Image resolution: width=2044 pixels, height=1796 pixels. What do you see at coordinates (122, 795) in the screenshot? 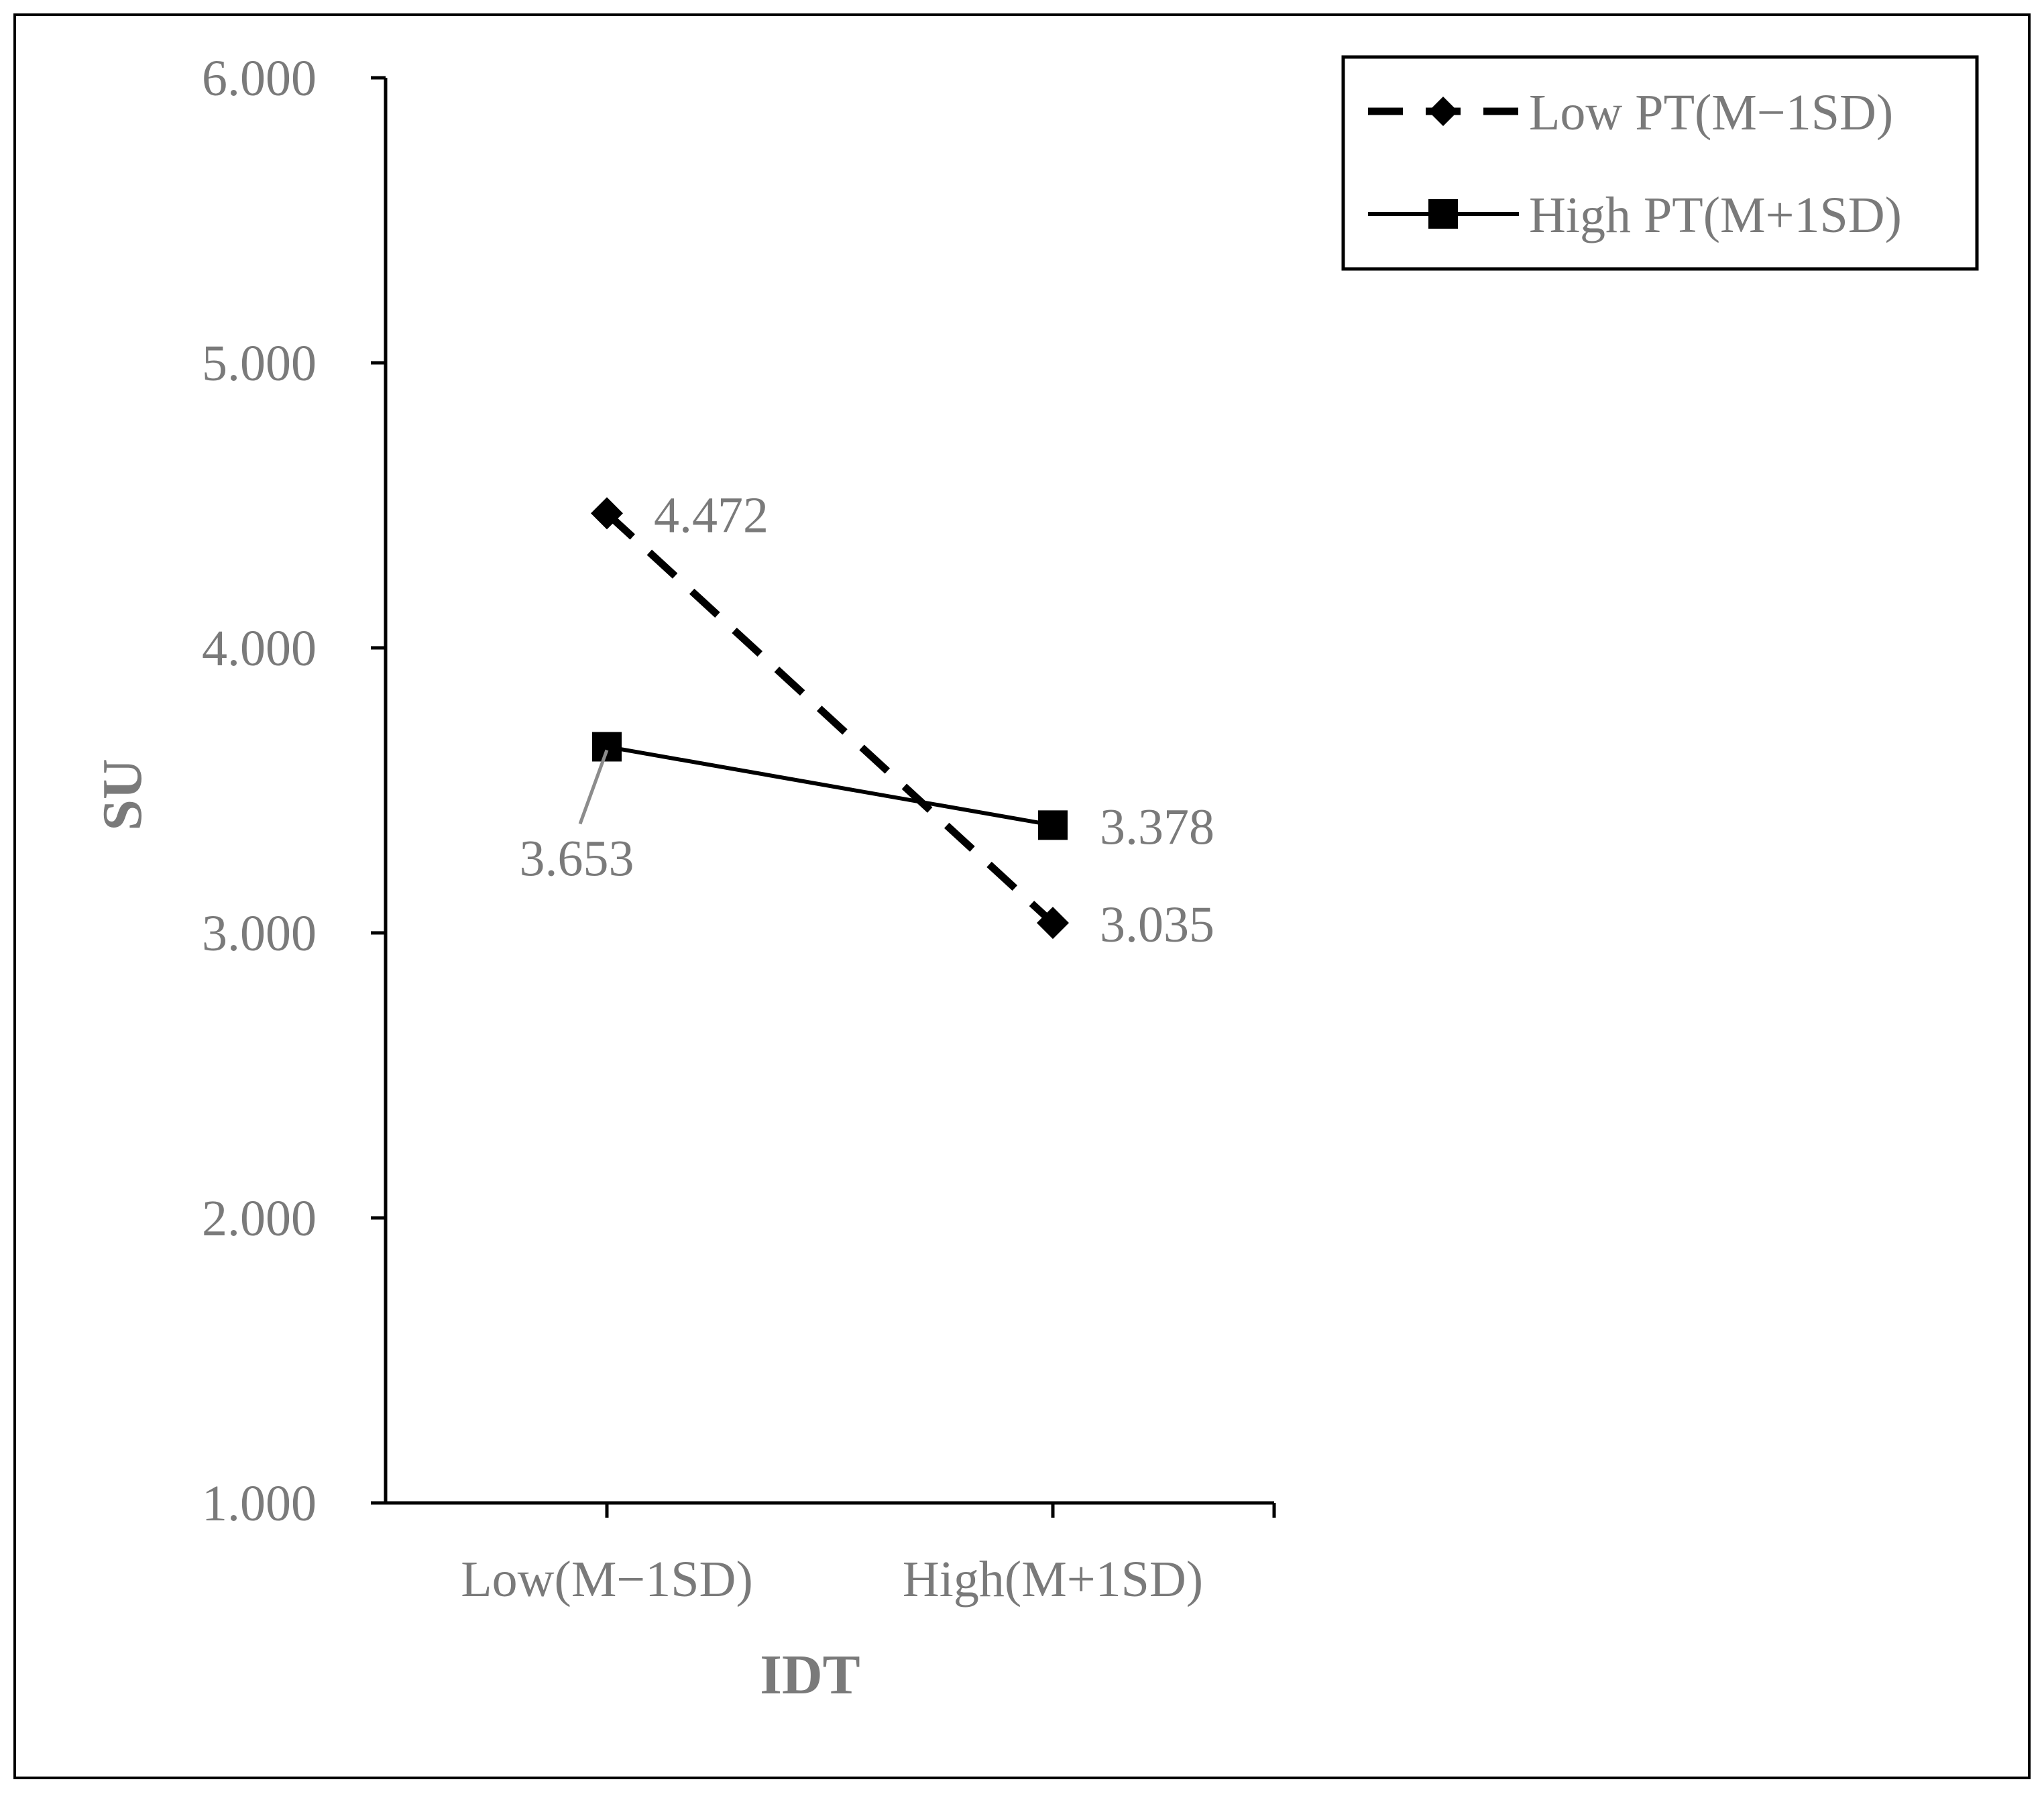
I see `y-axis-label: SU` at bounding box center [122, 795].